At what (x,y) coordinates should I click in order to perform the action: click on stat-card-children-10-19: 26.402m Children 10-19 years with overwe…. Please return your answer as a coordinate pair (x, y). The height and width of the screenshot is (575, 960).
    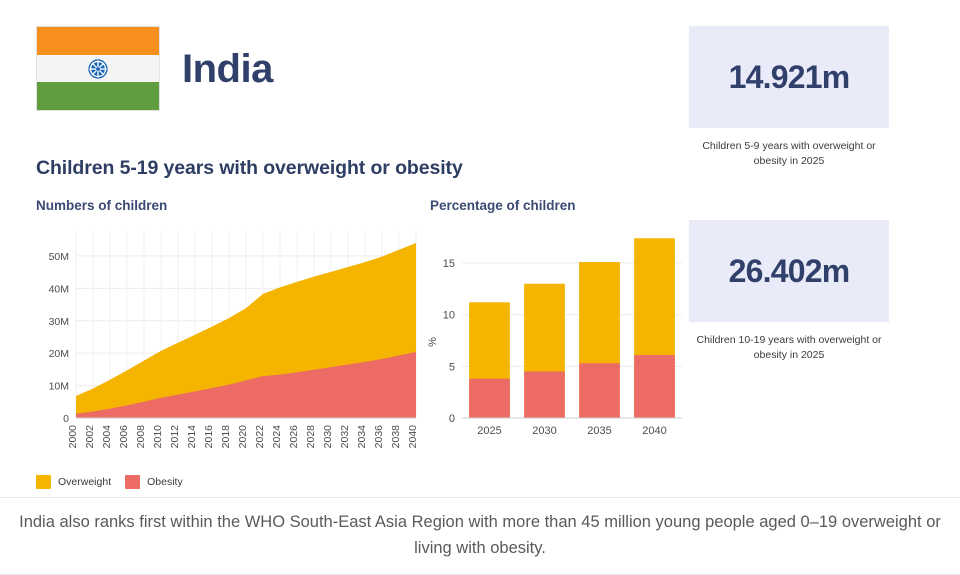
    Looking at the image, I should click on (789, 291).